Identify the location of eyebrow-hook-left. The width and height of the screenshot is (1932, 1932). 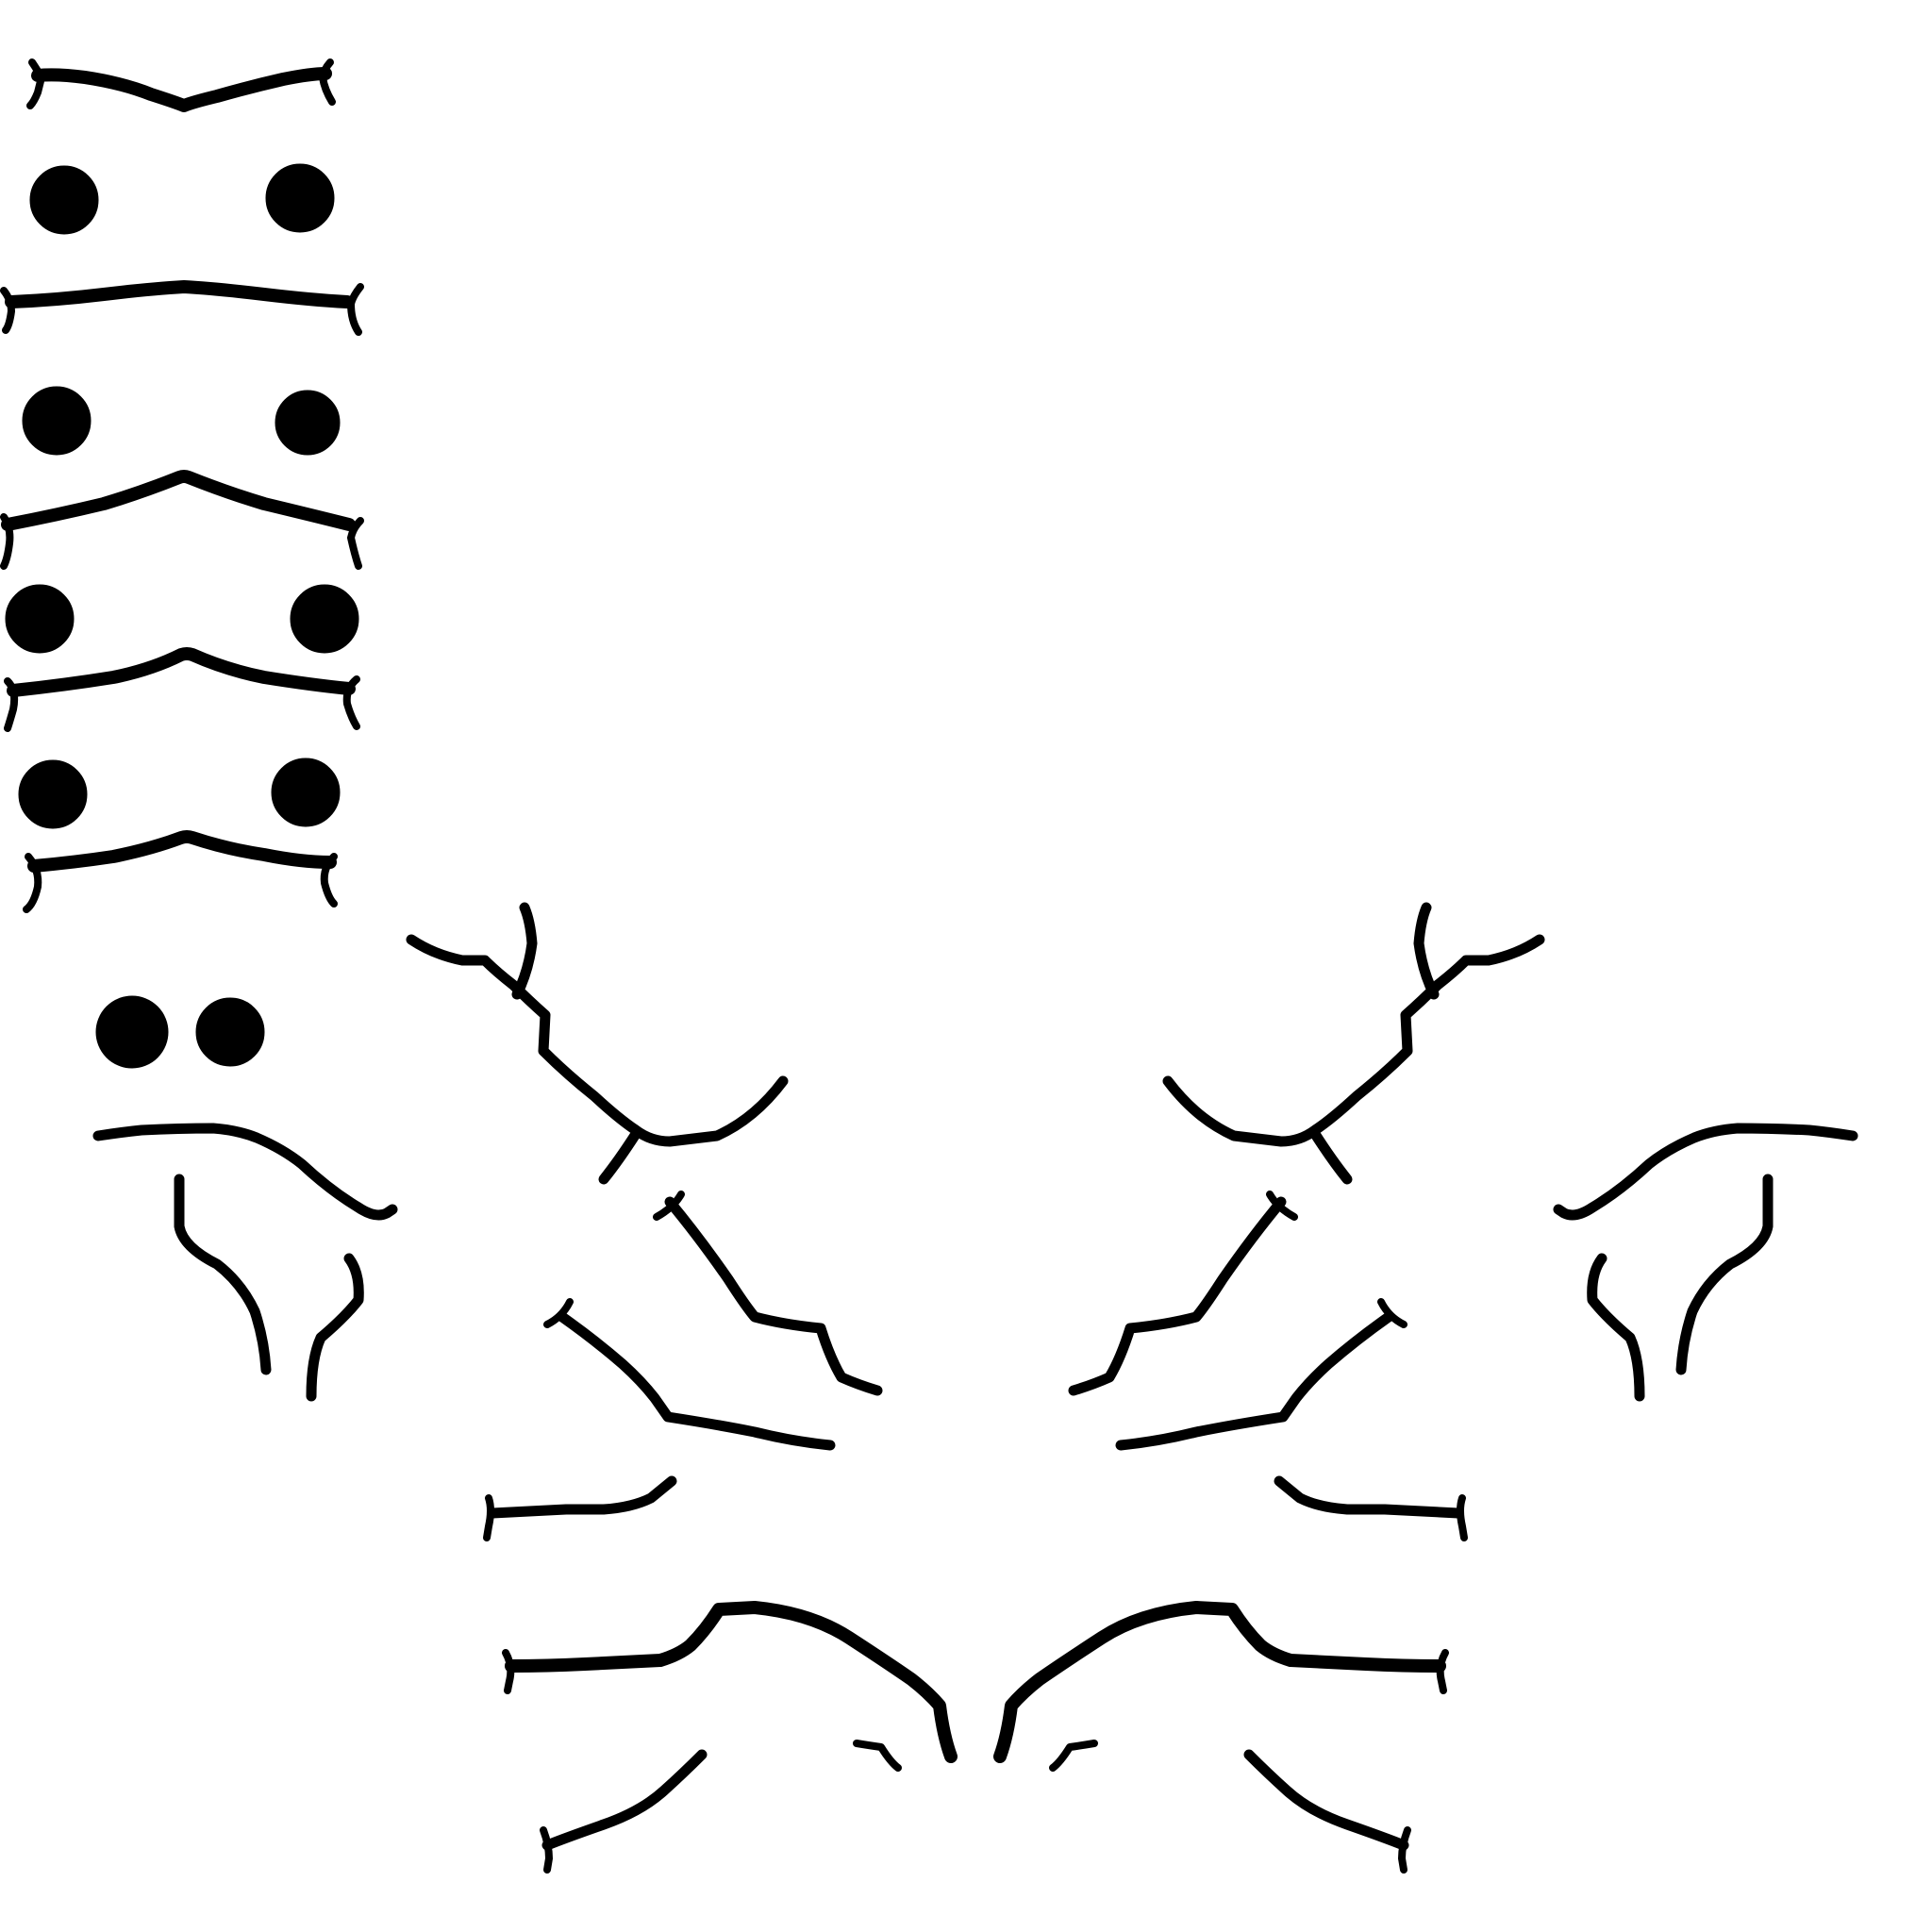
(245, 1263).